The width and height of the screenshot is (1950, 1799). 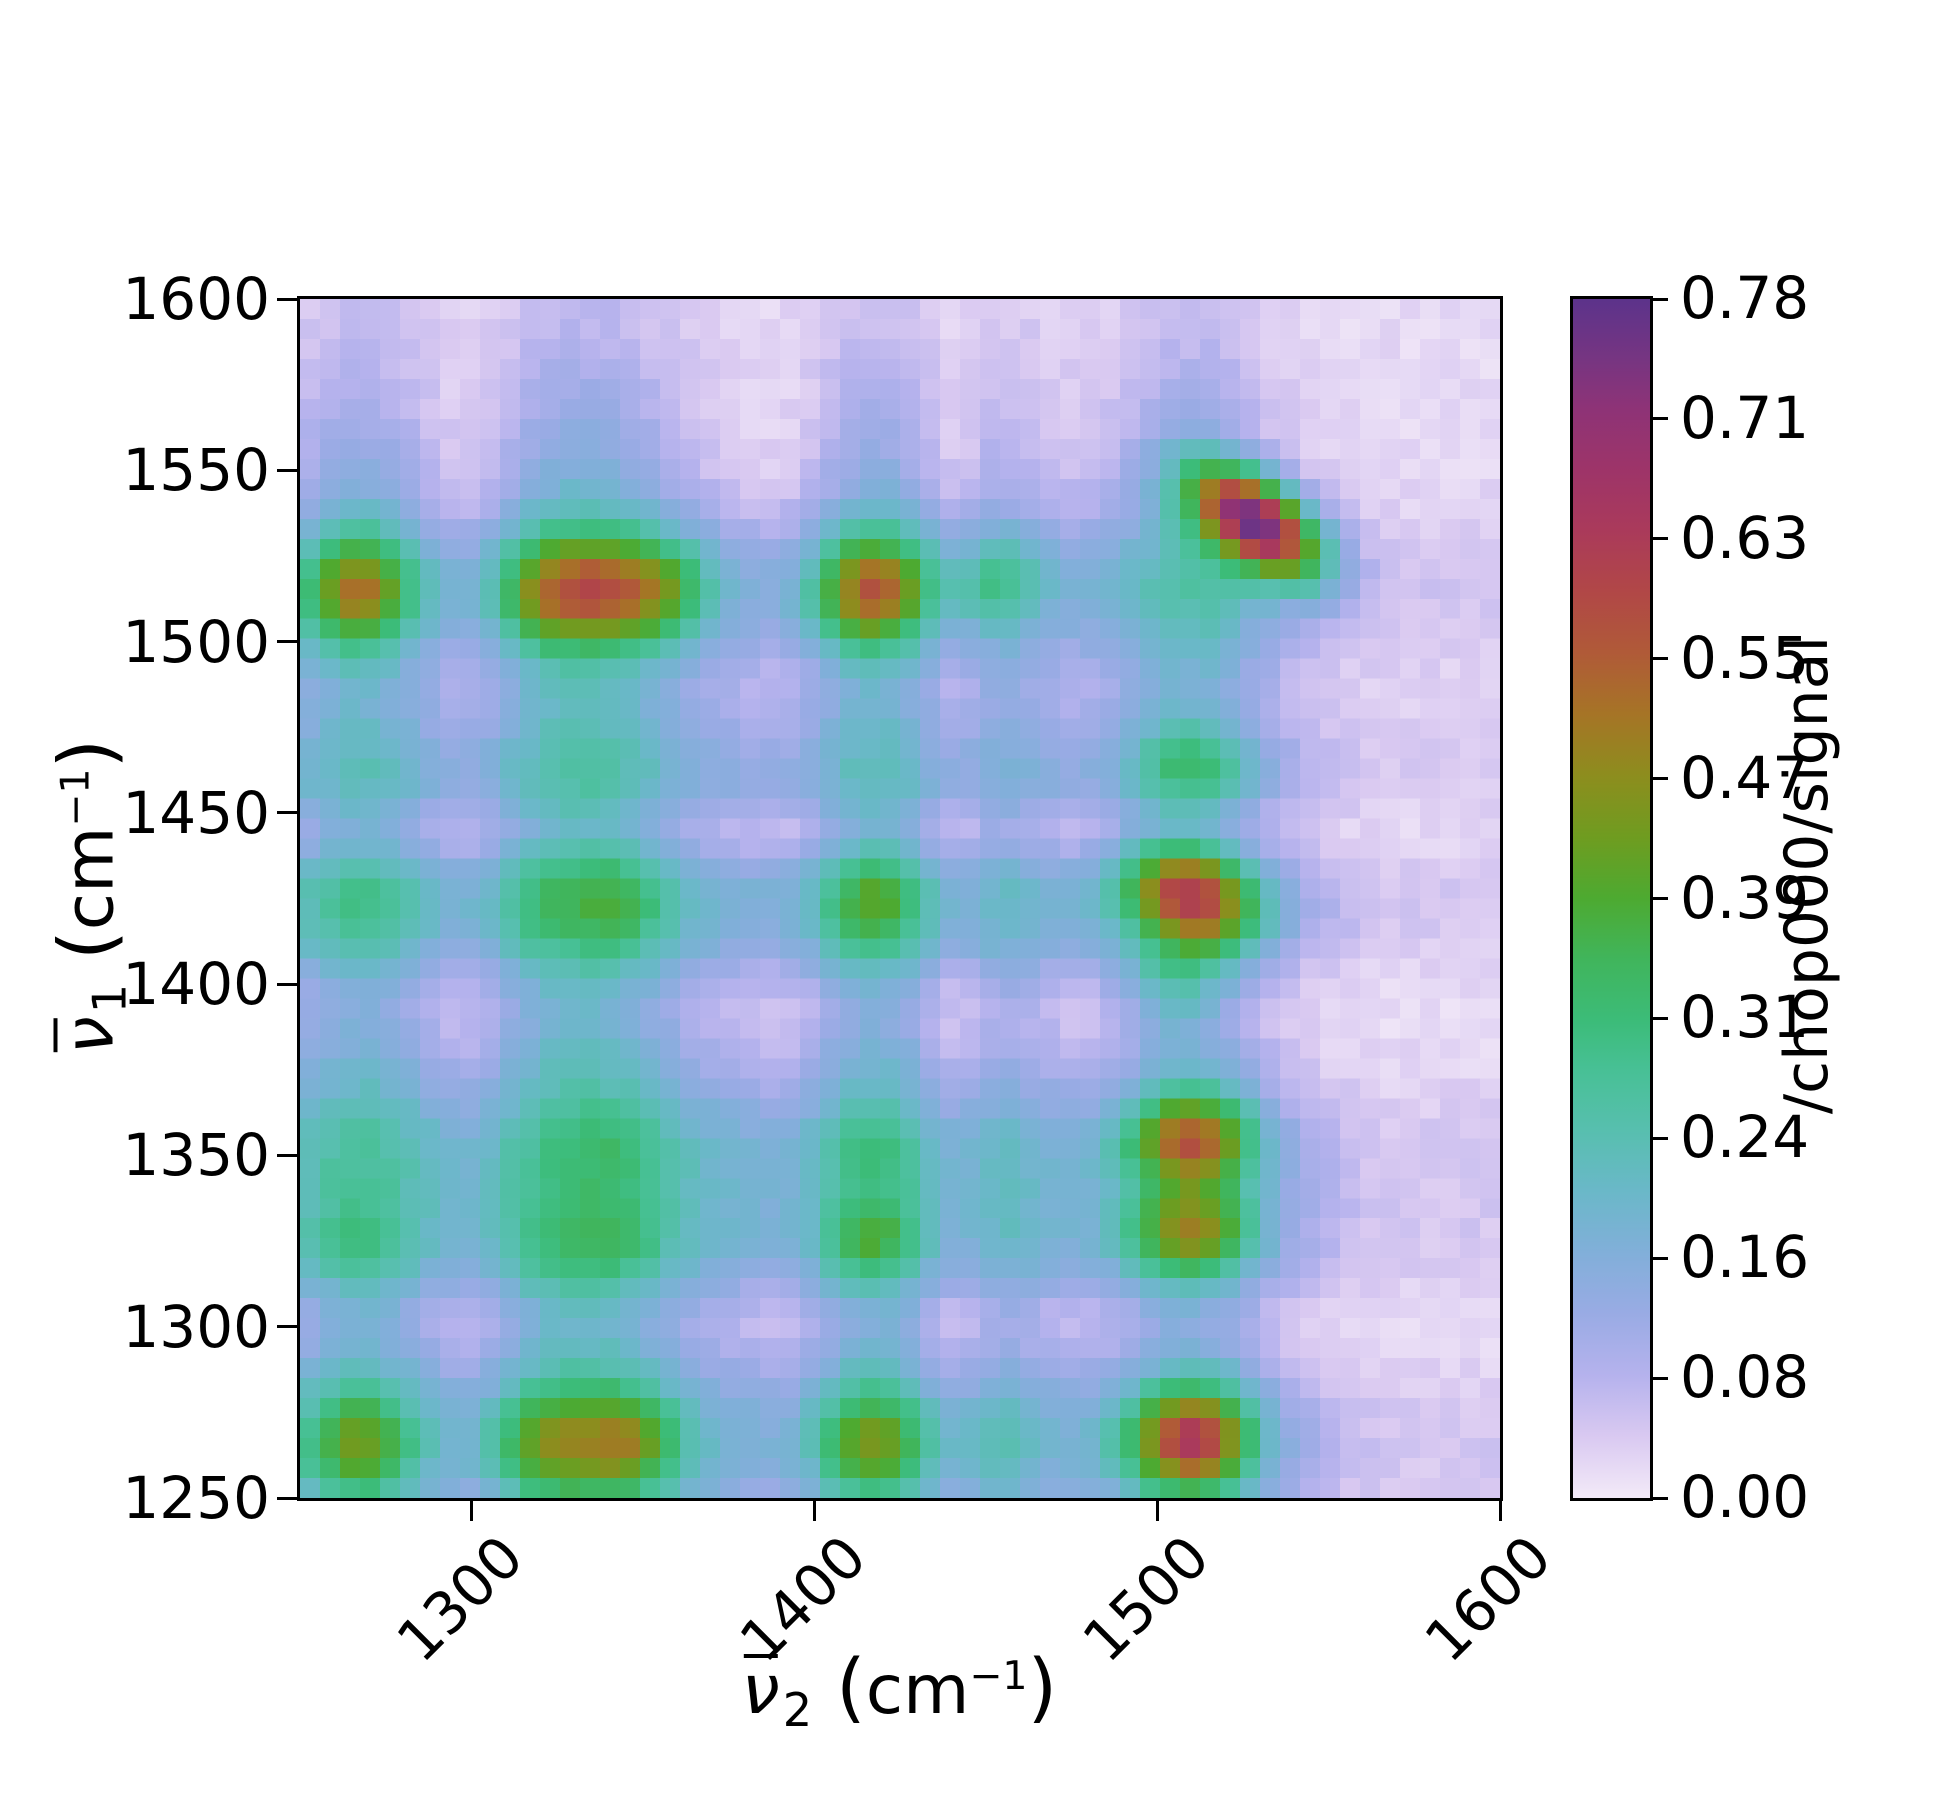 I want to click on x-axis-label: ν 2 (cm−1), so click(x=898, y=1689).